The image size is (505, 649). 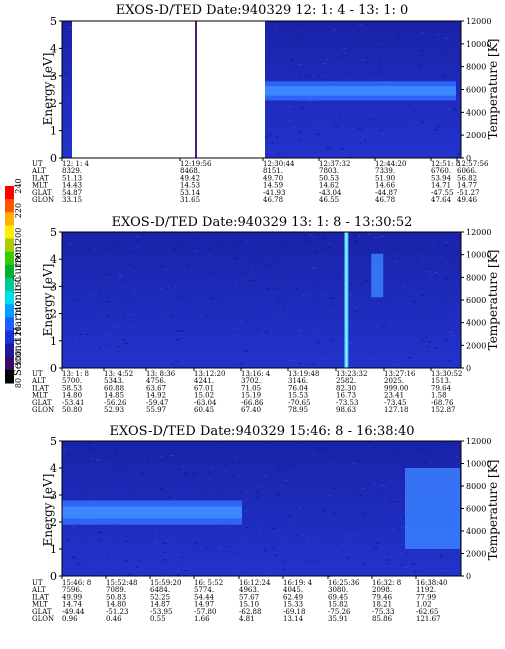 I want to click on table-cell: 3702., so click(x=251, y=381).